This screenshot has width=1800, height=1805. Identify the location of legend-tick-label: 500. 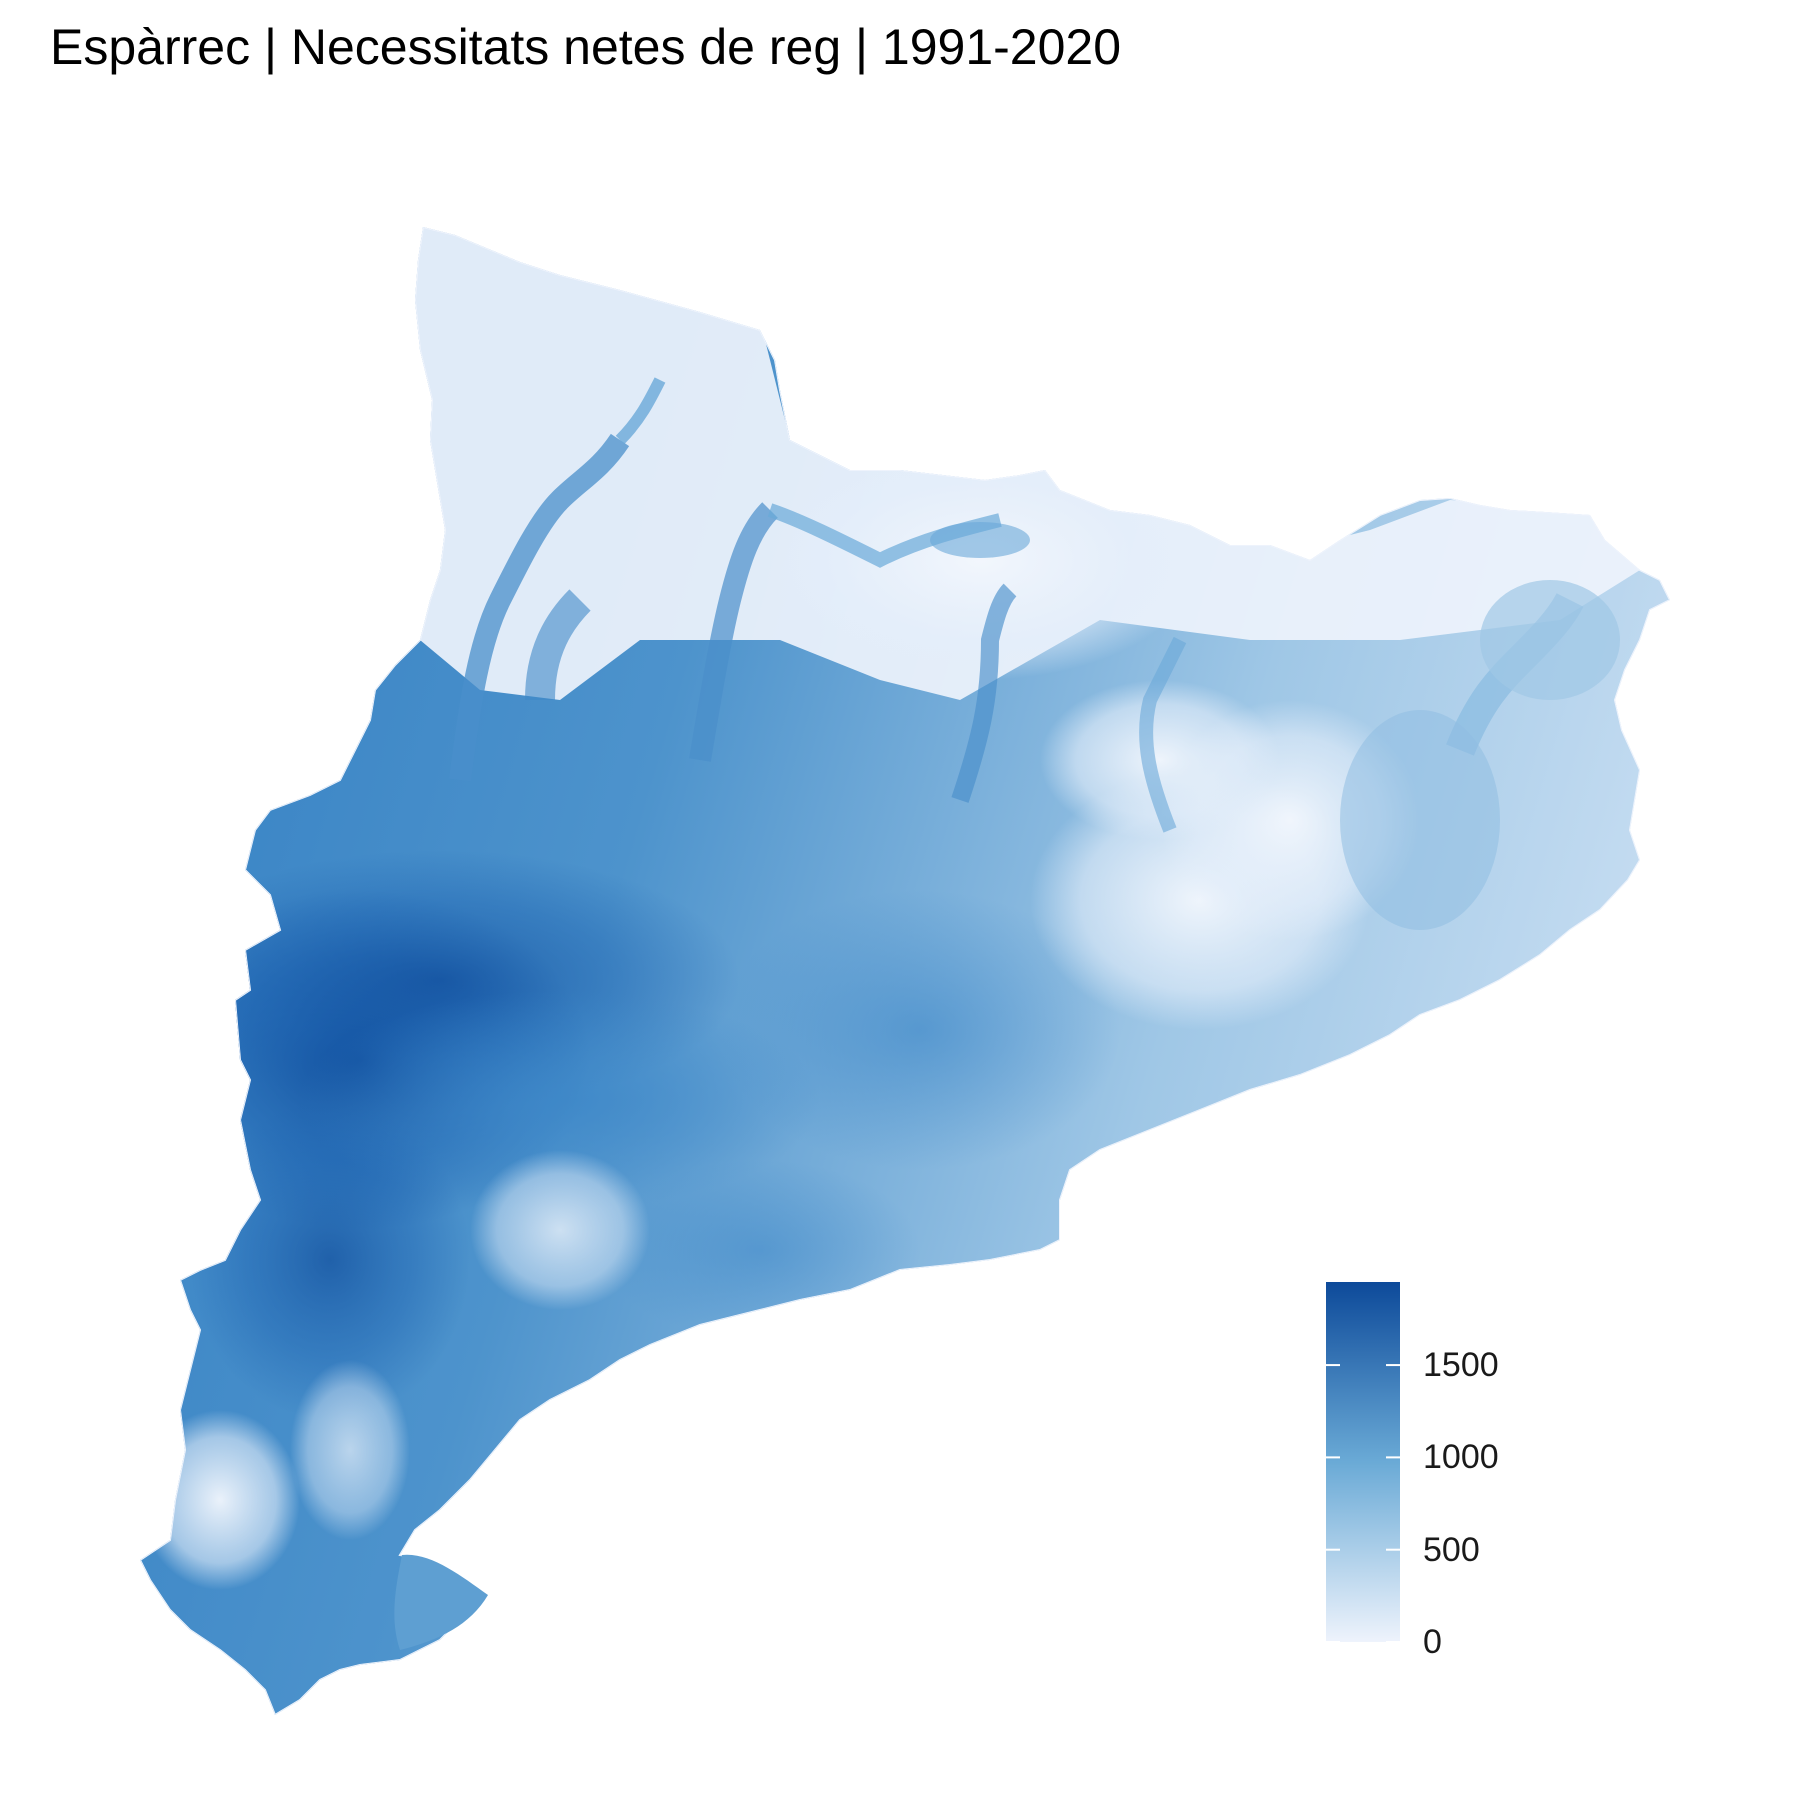
(1451, 1549).